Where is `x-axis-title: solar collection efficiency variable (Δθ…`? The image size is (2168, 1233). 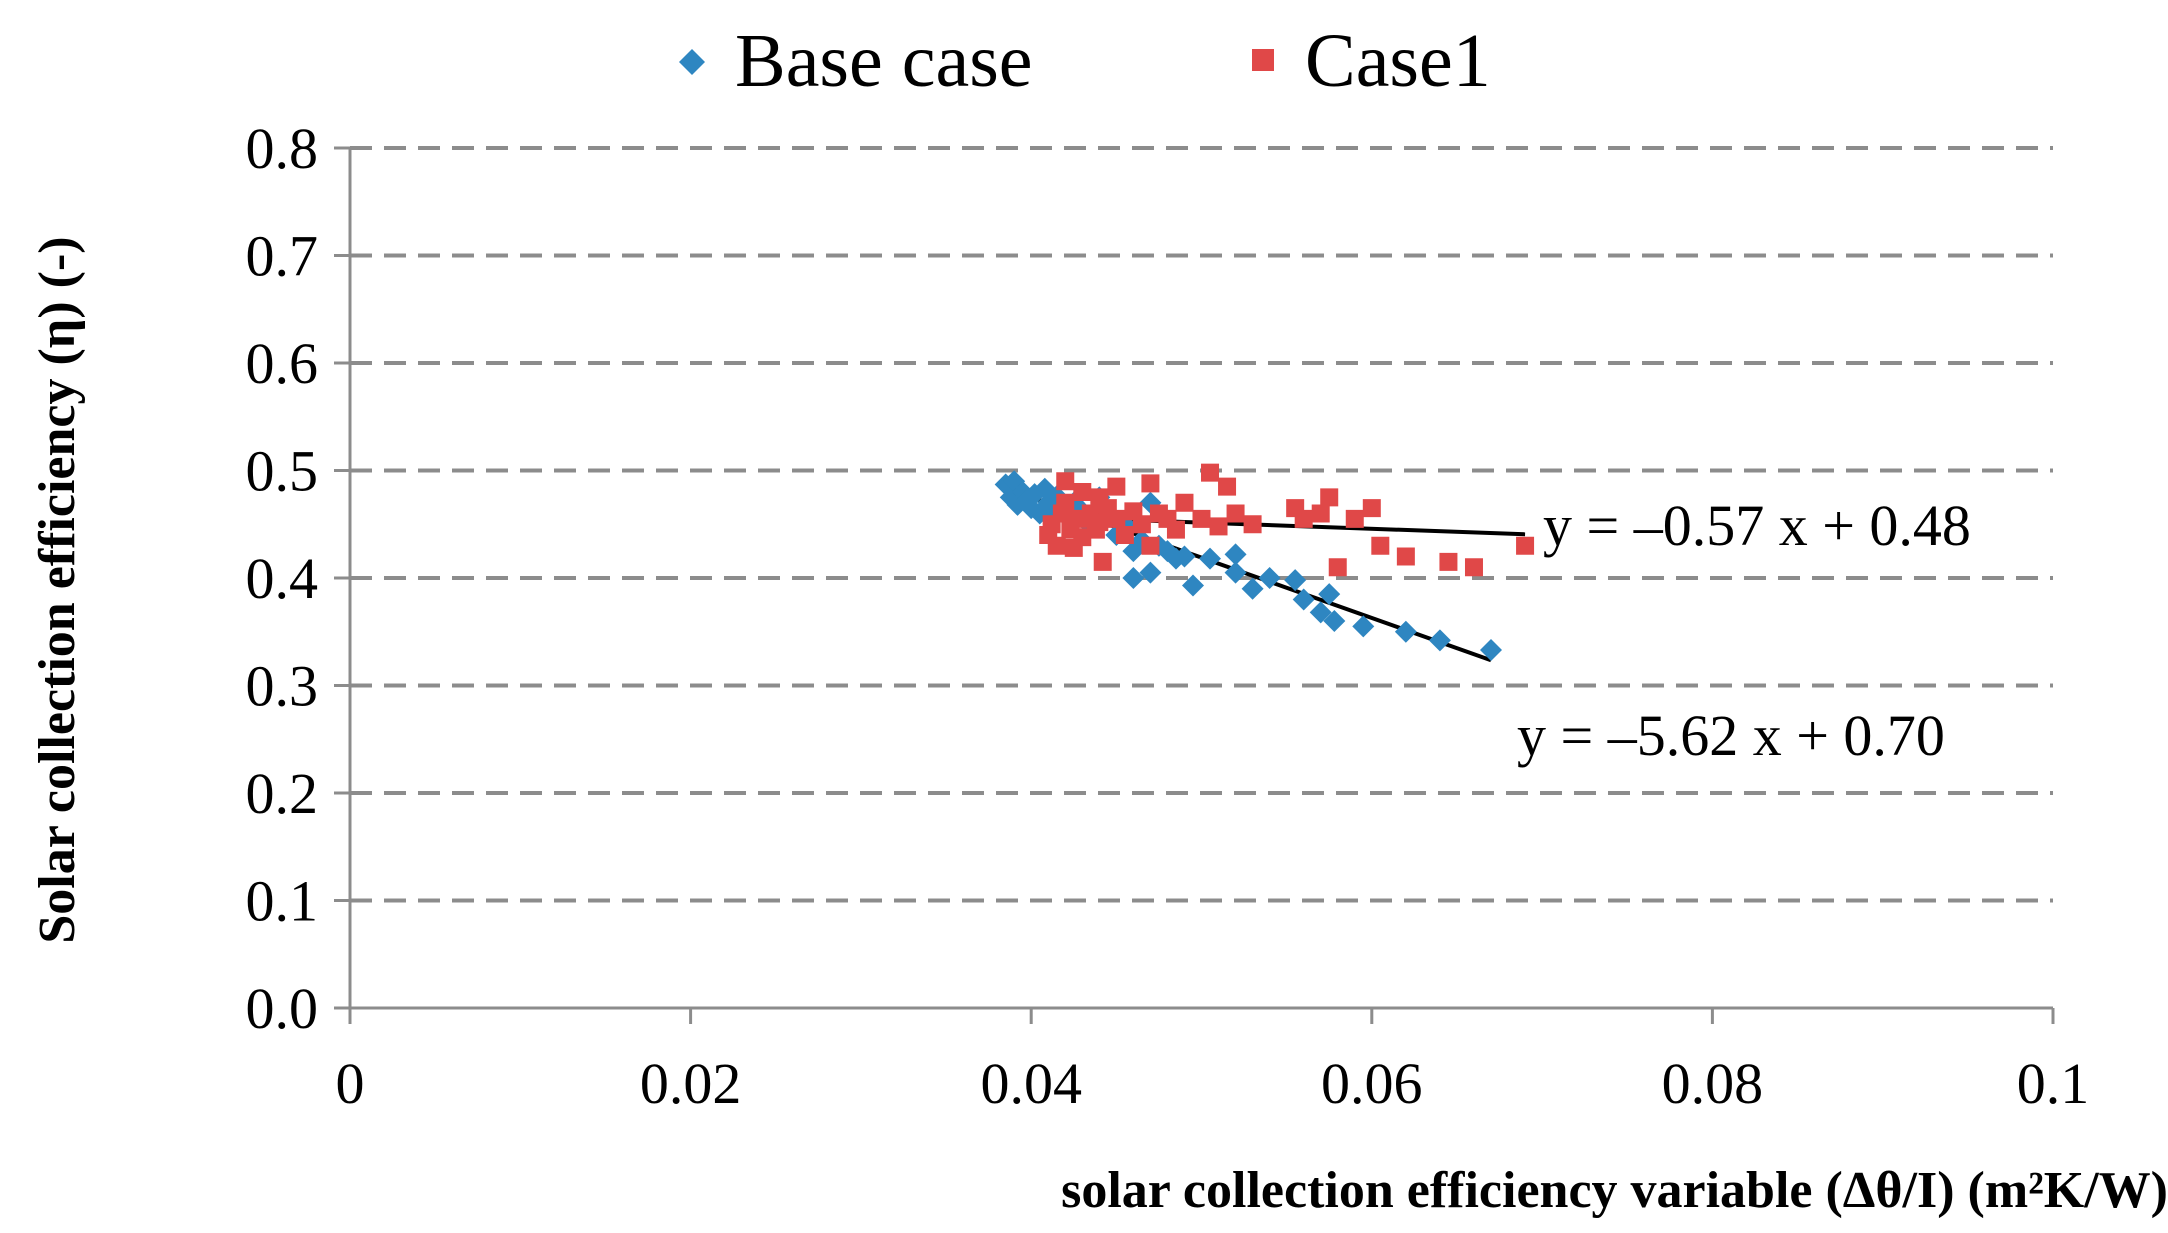 x-axis-title: solar collection efficiency variable (Δθ… is located at coordinates (1614, 1190).